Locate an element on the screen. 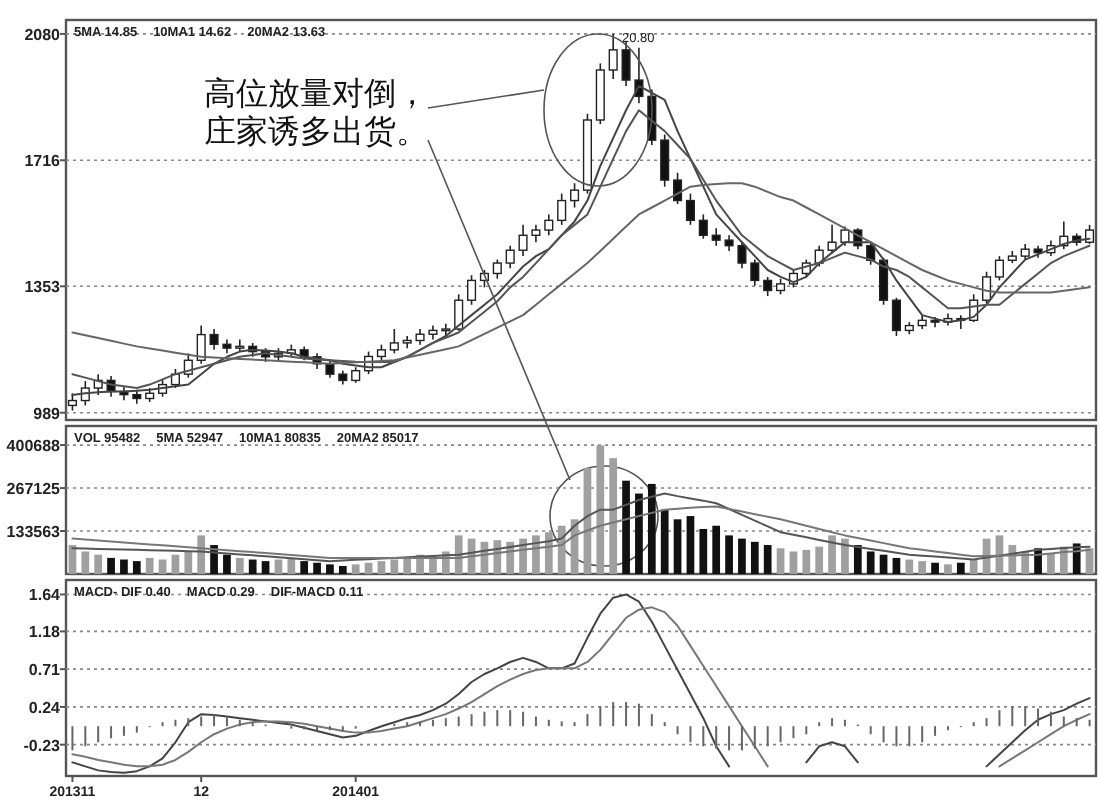 This screenshot has width=1100, height=804. y-tick-label: 1.18 is located at coordinates (45, 632).